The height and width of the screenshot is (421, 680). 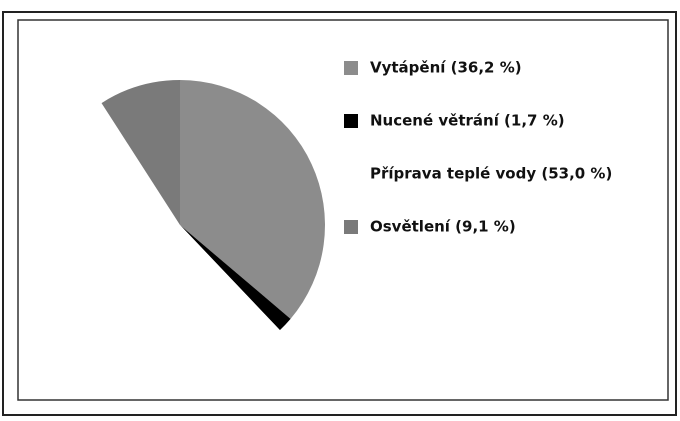 I want to click on legend-label: Příprava teplé vody (53,0 %), so click(x=491, y=174).